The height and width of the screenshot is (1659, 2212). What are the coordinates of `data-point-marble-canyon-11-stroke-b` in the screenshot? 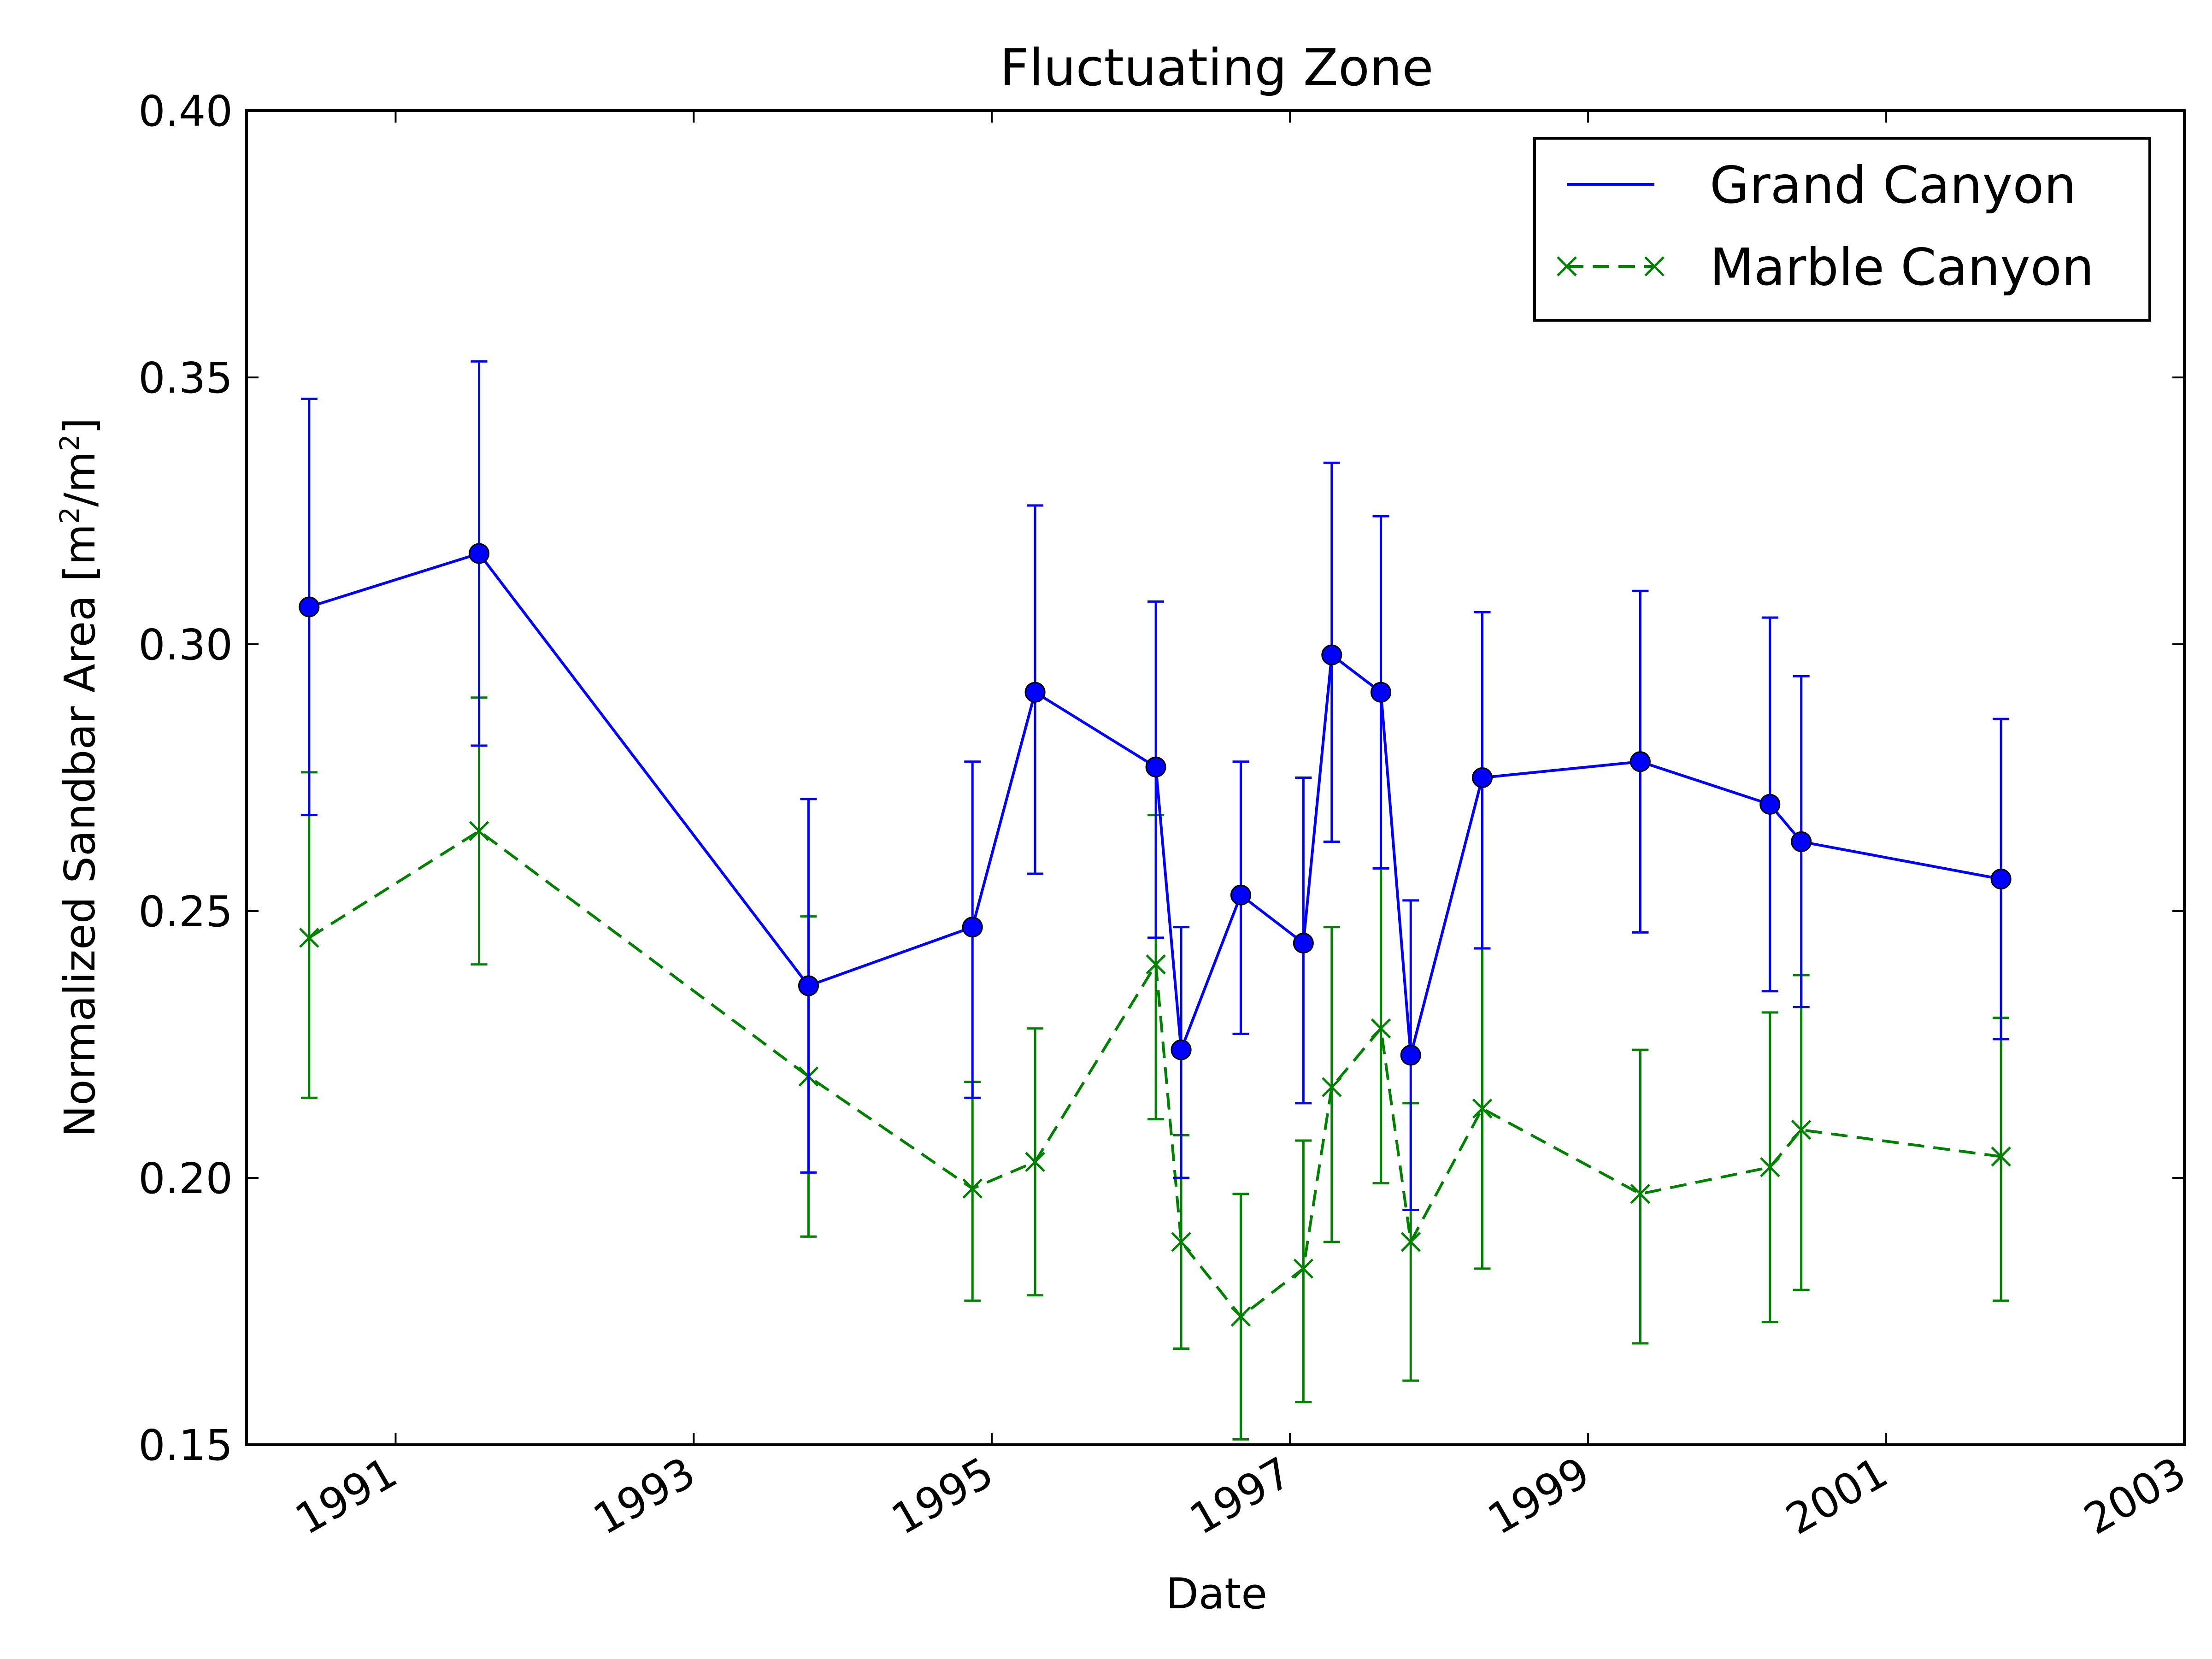 It's located at (1410, 1242).